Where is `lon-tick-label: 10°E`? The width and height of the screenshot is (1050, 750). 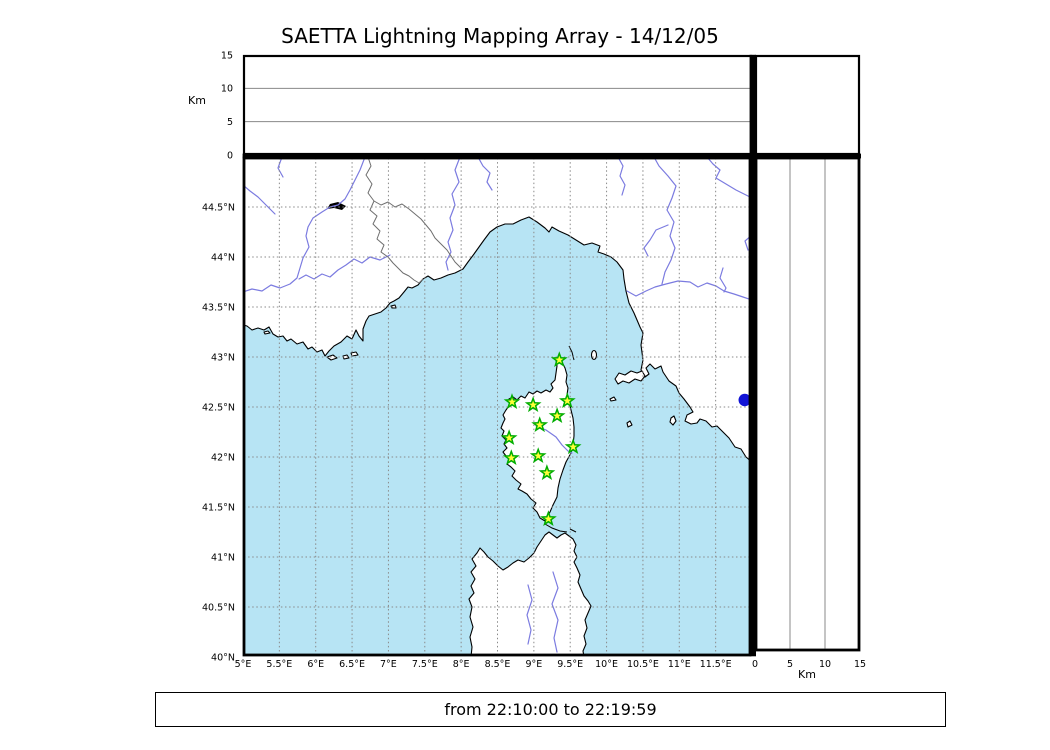
lon-tick-label: 10°E is located at coordinates (606, 664).